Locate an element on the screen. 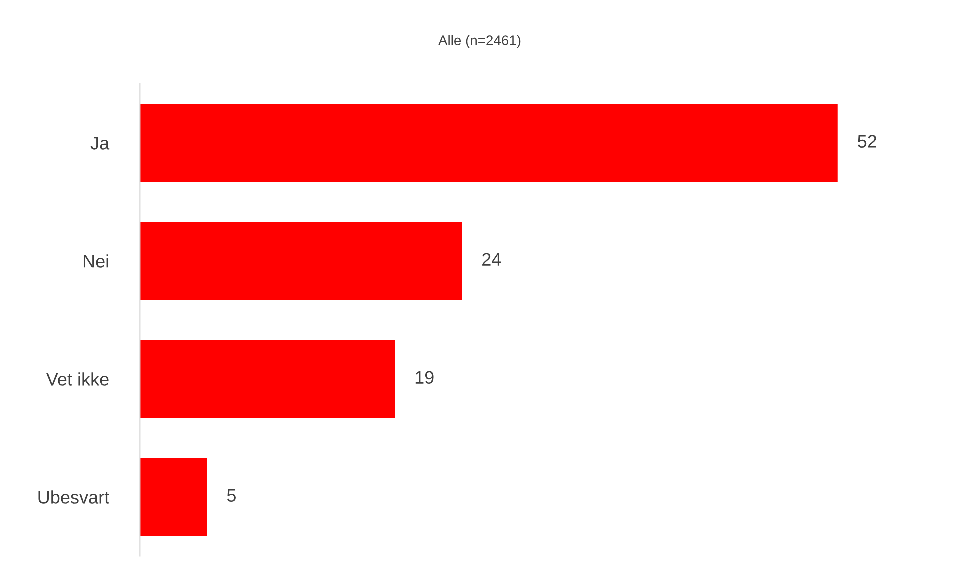 Image resolution: width=960 pixels, height=580 pixels. data-label: 5 is located at coordinates (231, 495).